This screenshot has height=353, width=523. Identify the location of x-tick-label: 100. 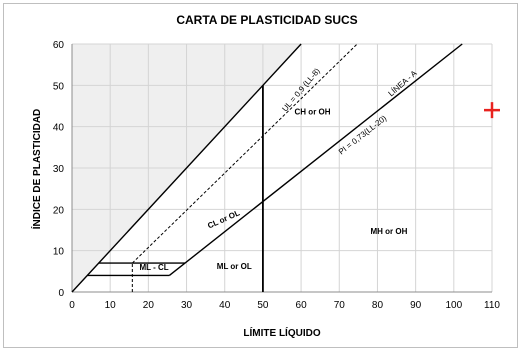
(453, 305).